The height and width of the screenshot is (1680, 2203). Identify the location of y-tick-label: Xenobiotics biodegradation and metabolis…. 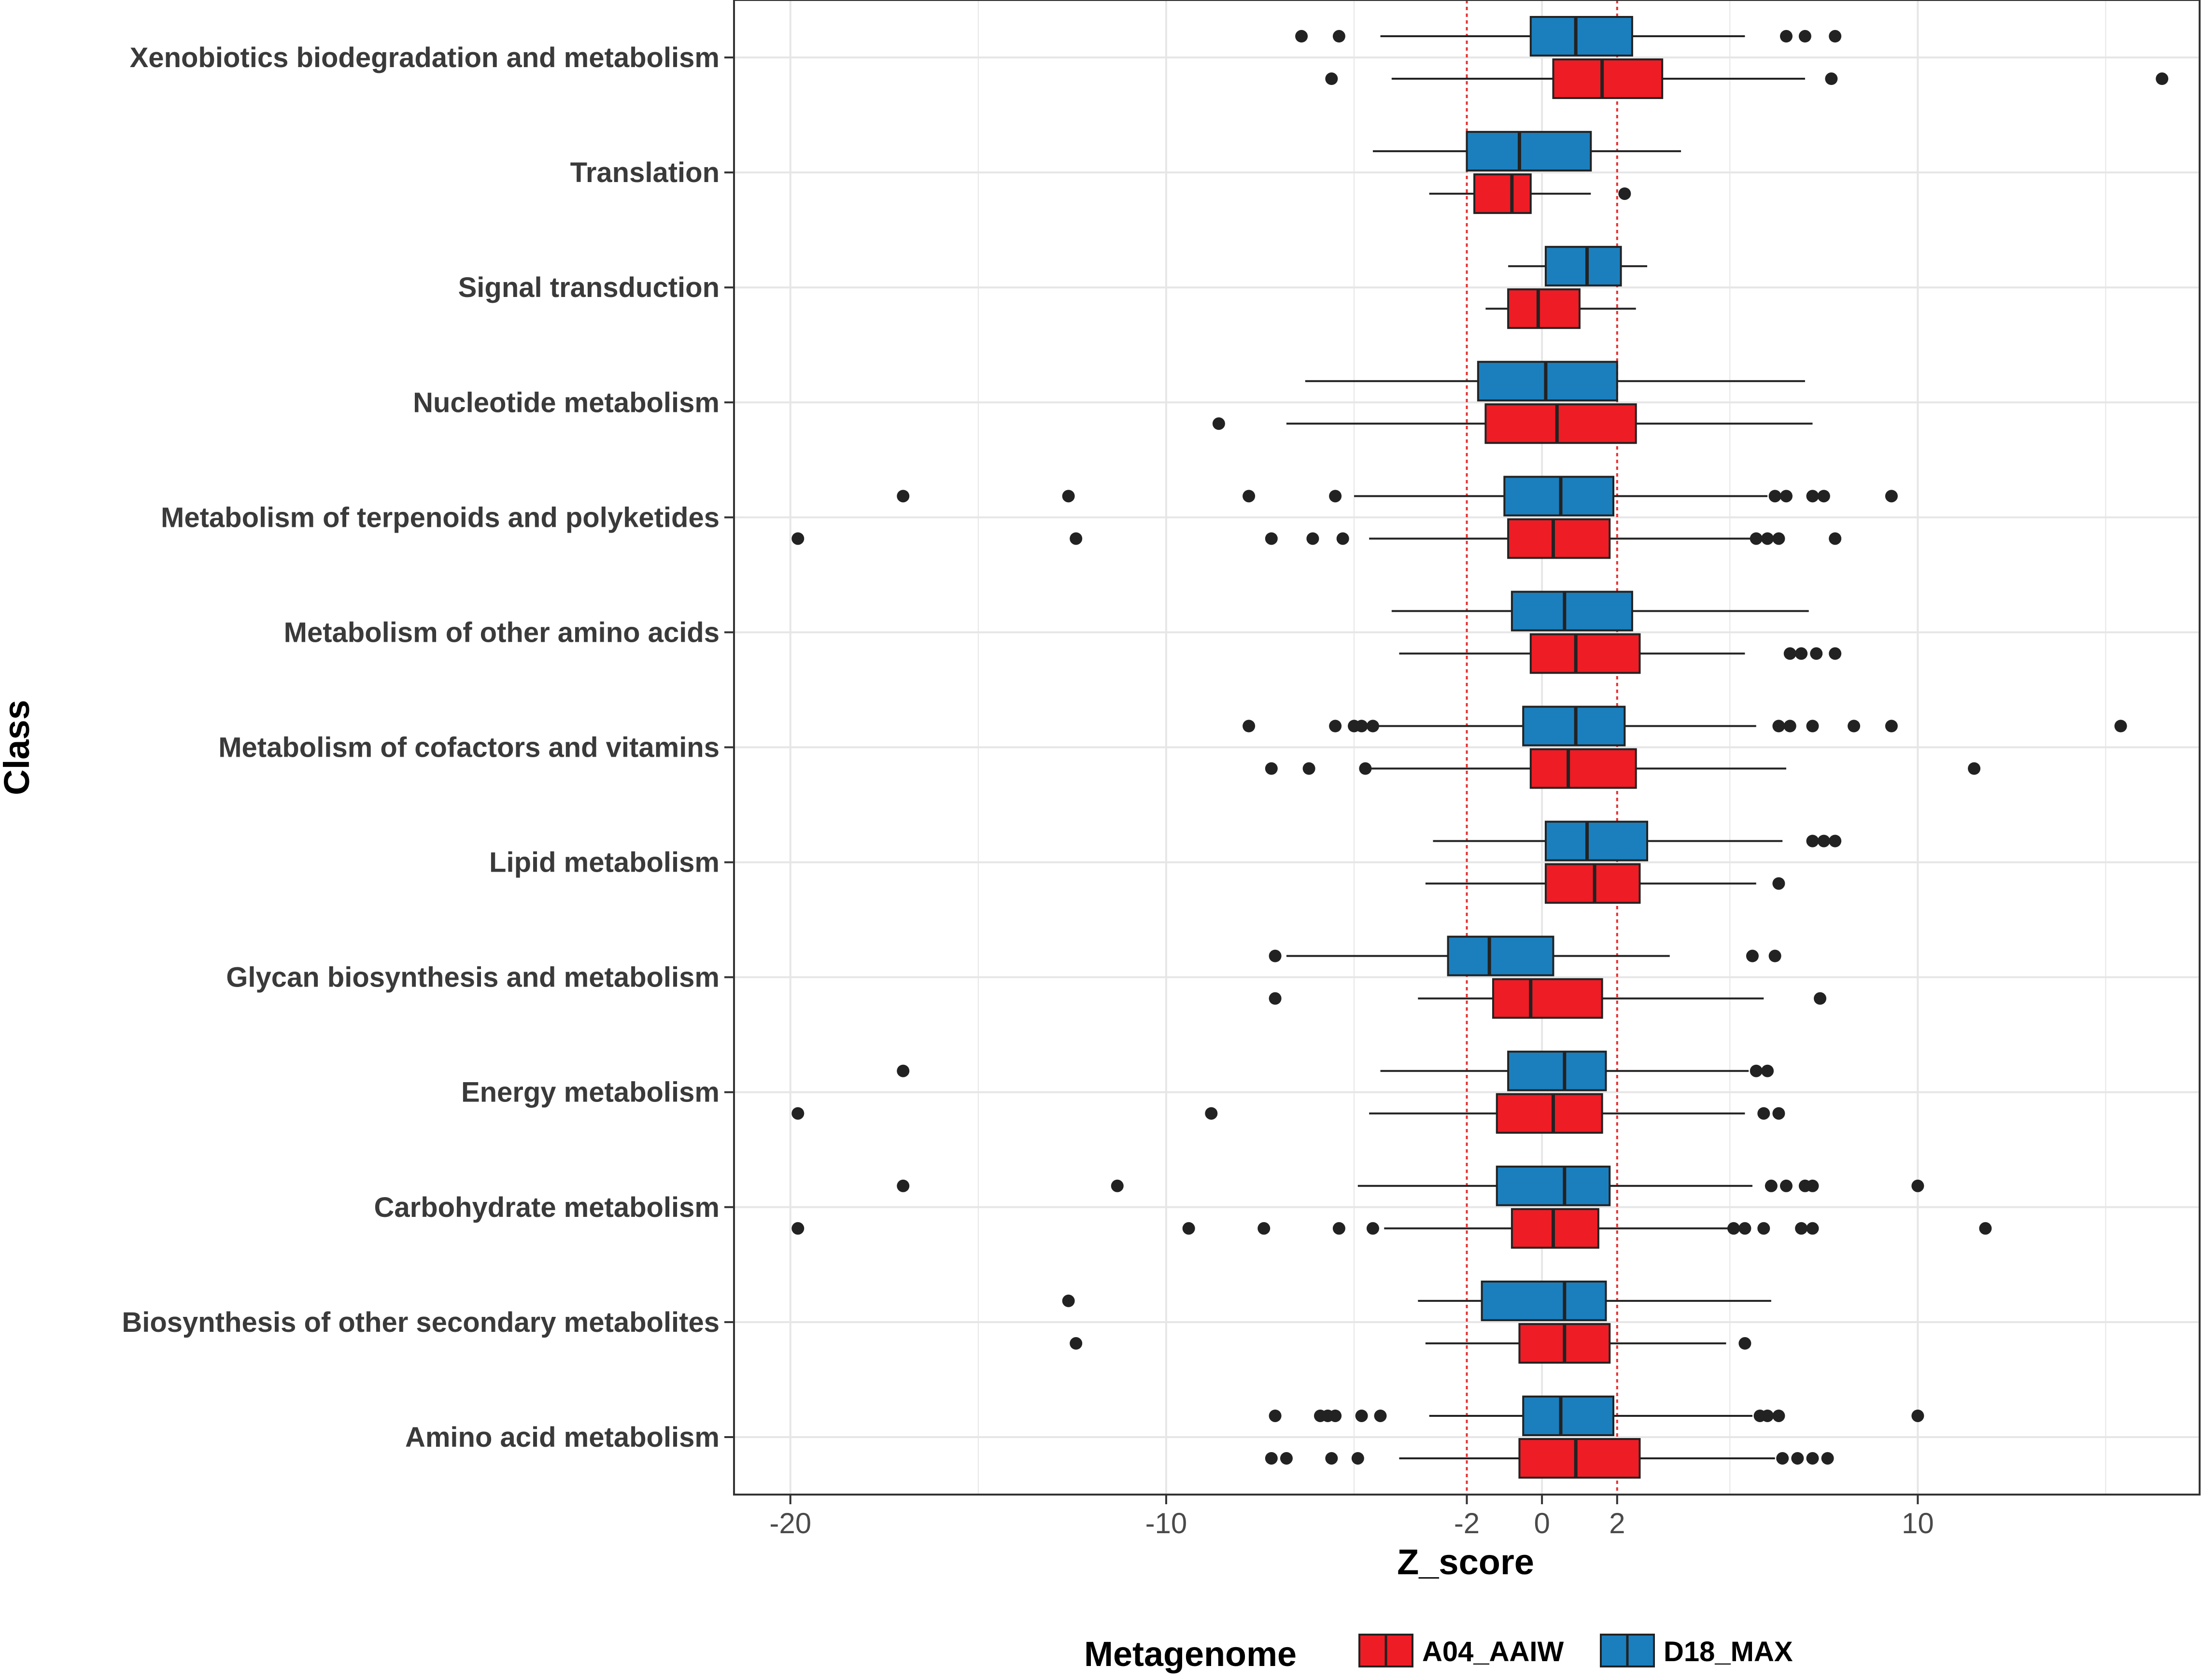
(425, 57).